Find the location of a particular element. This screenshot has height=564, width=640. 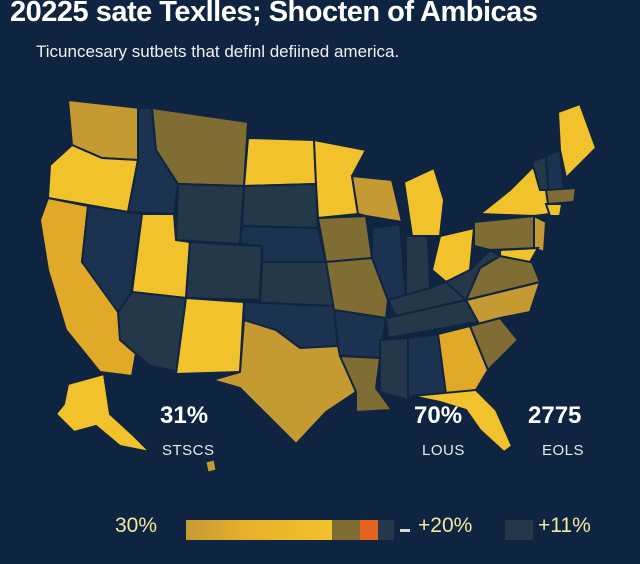

legend-label-mid: +20% is located at coordinates (445, 525).